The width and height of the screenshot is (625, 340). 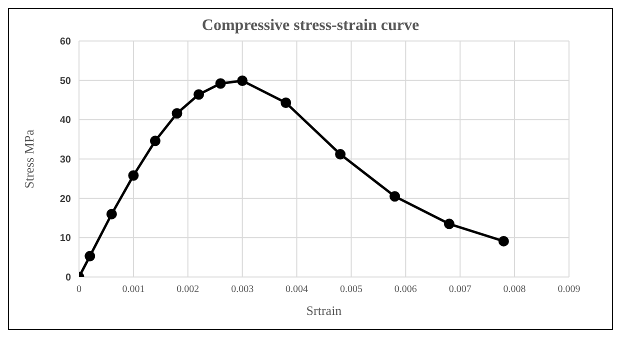 What do you see at coordinates (66, 120) in the screenshot?
I see `y-tick-label: 40` at bounding box center [66, 120].